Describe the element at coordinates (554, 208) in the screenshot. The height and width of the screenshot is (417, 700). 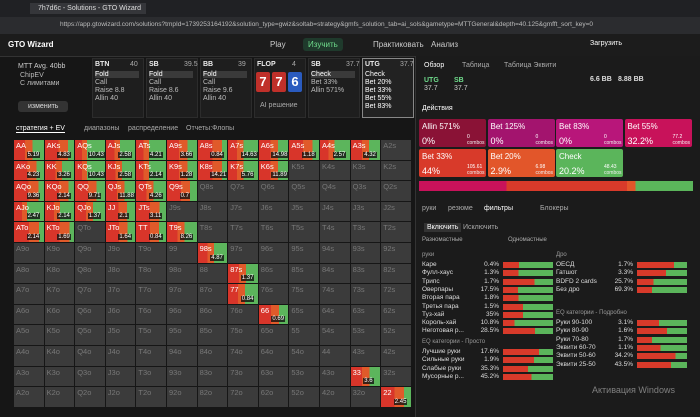
I see `sub-tab: Блокеры` at that location.